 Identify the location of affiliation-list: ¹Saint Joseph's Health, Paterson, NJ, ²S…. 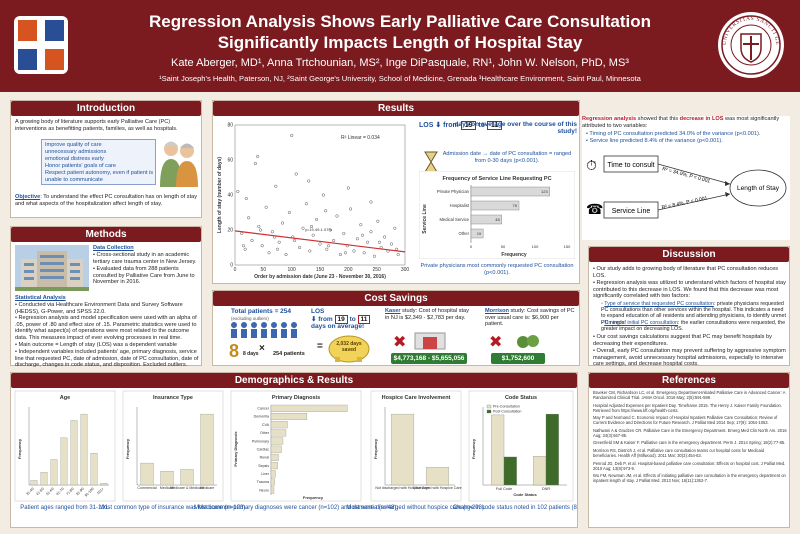
(400, 78).